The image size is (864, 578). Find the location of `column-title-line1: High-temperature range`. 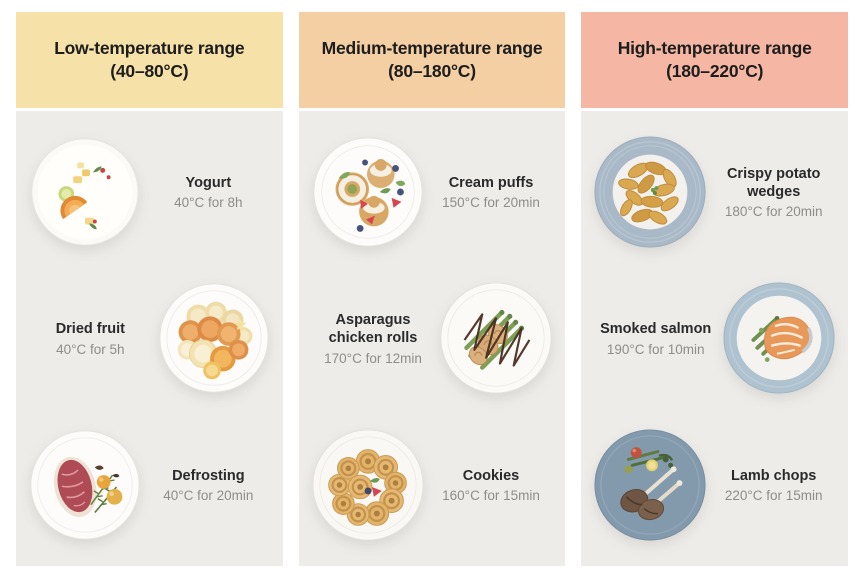

column-title-line1: High-temperature range is located at coordinates (714, 47).